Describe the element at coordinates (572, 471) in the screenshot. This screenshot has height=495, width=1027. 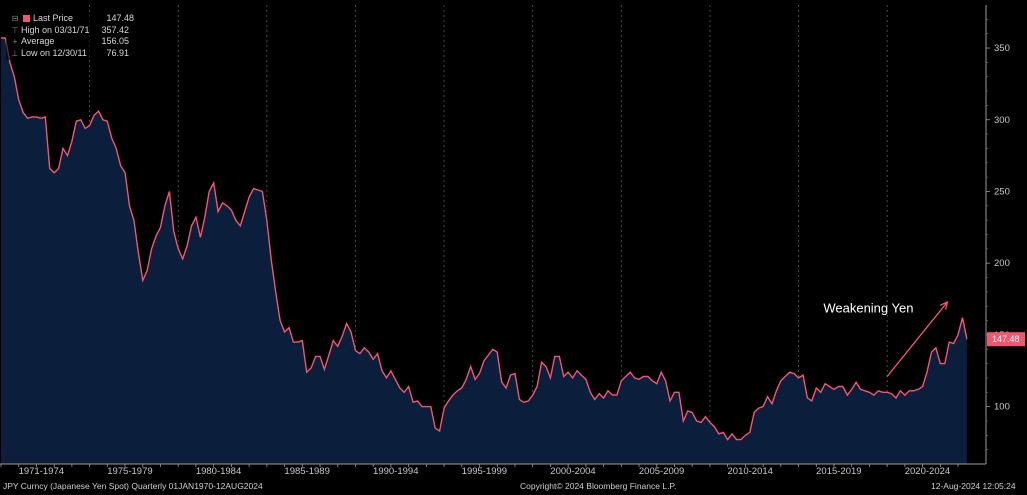
I see `x-tick-label: 2000-2004` at that location.